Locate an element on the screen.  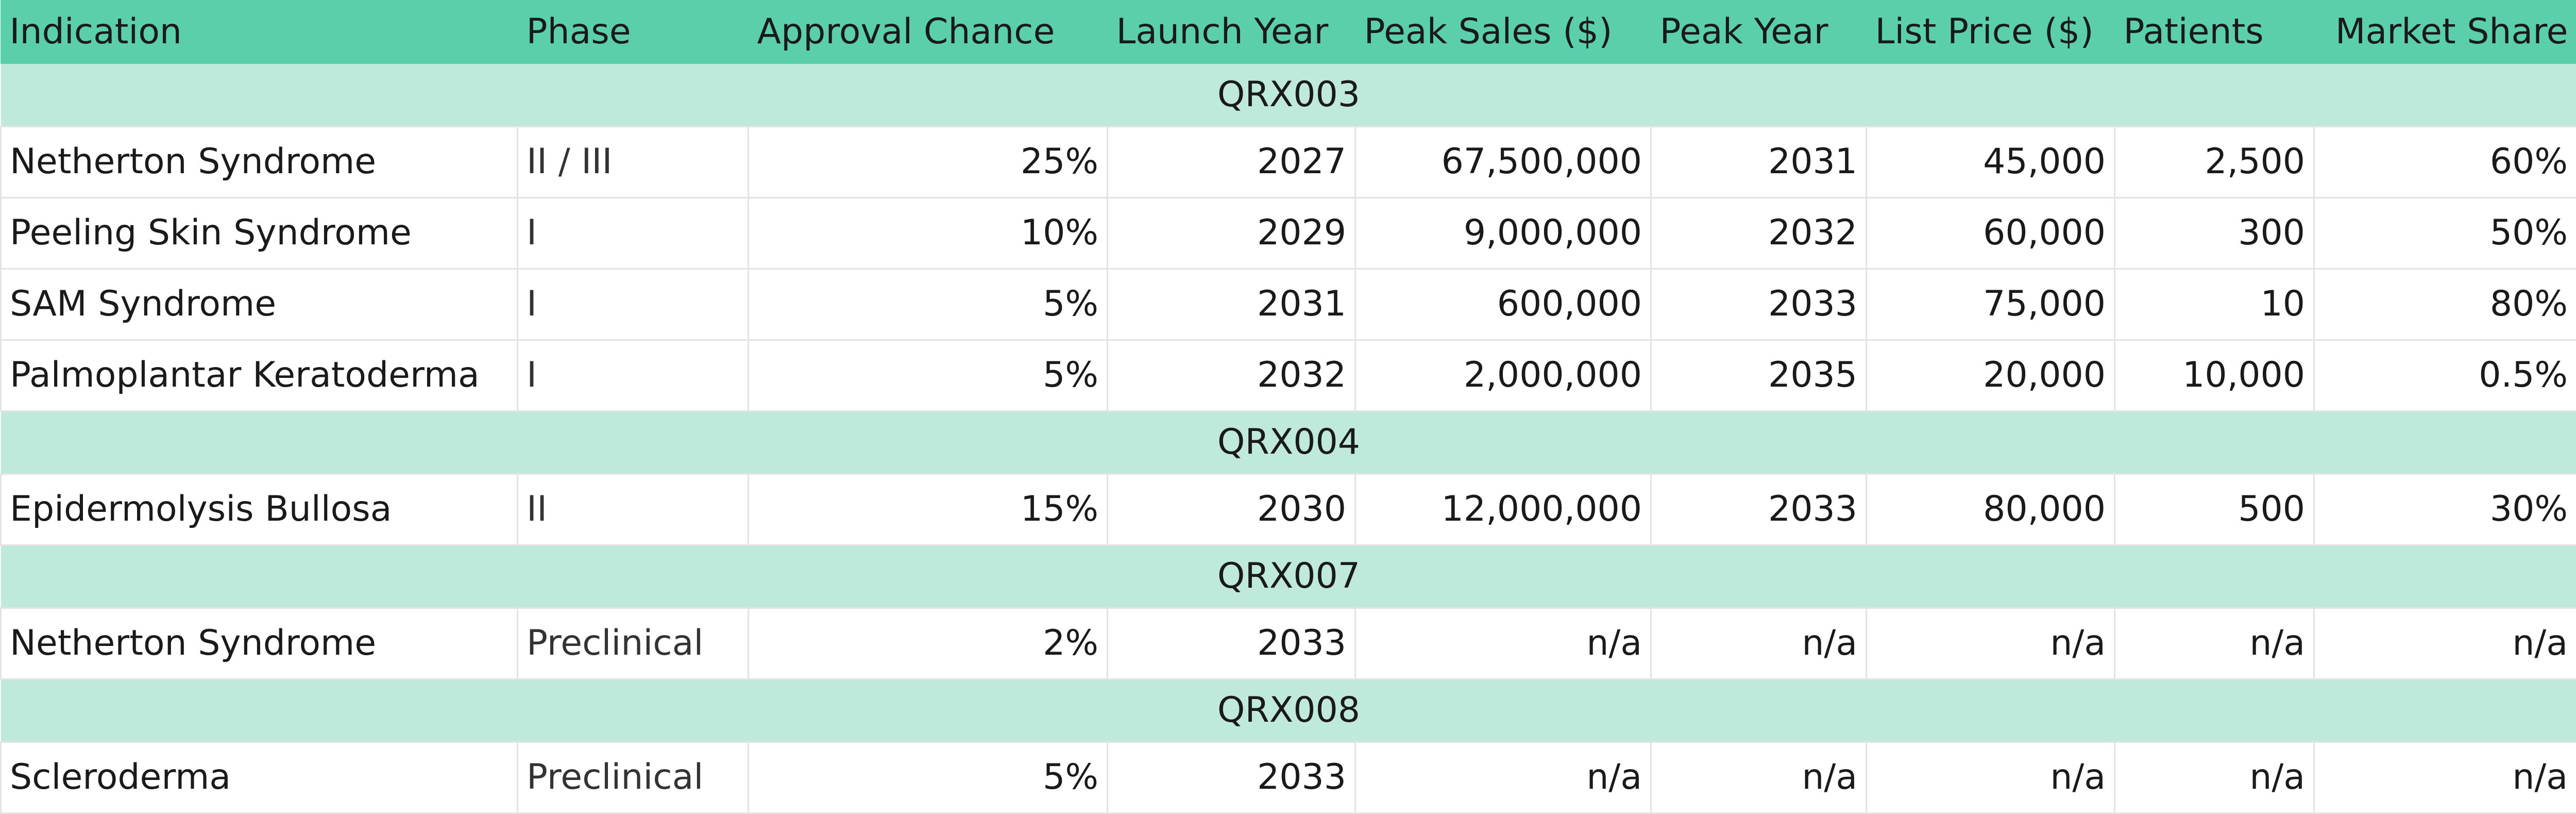
cell-patients: 10,000 is located at coordinates (2214, 375).